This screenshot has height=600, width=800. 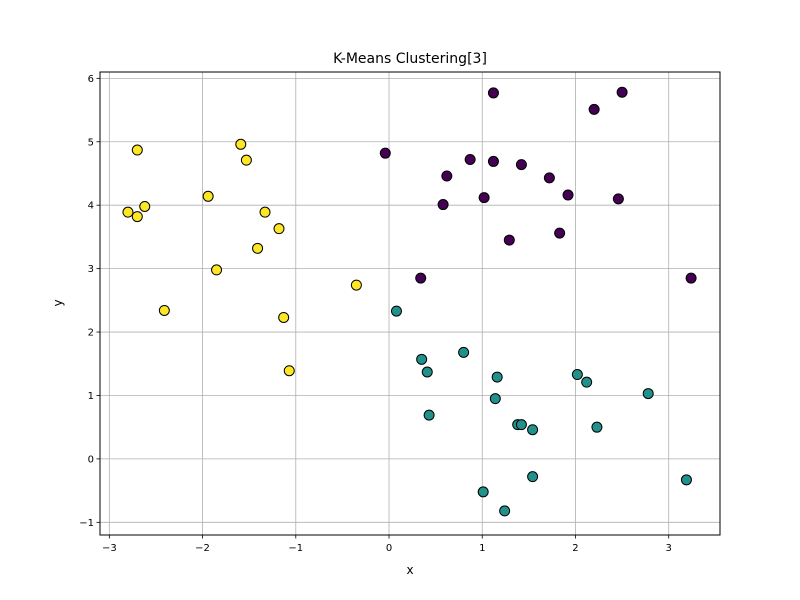 I want to click on y-tick-label: 4, so click(x=91, y=206).